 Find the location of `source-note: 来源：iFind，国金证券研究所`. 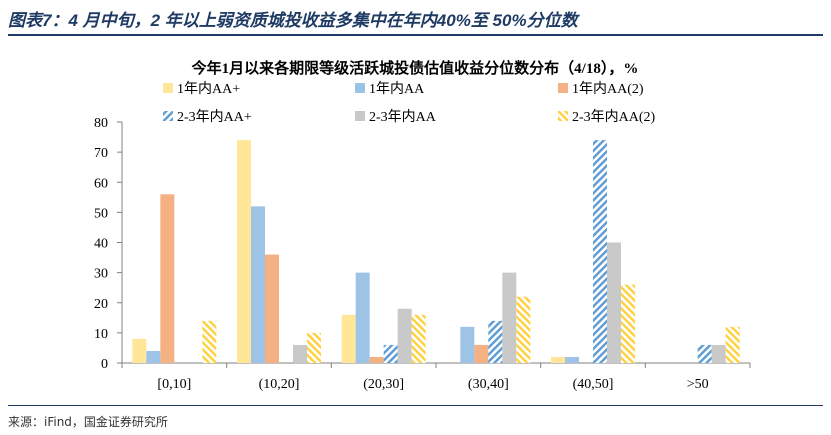

source-note: 来源：iFind，国金证券研究所 is located at coordinates (88, 422).